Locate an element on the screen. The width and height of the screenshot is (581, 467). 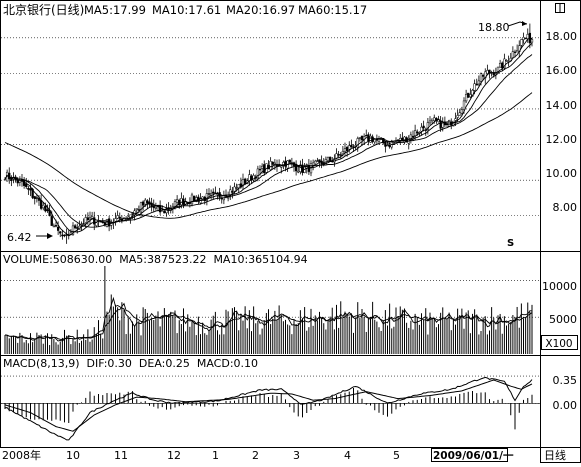
legend-bg is located at coordinates (191, 9).